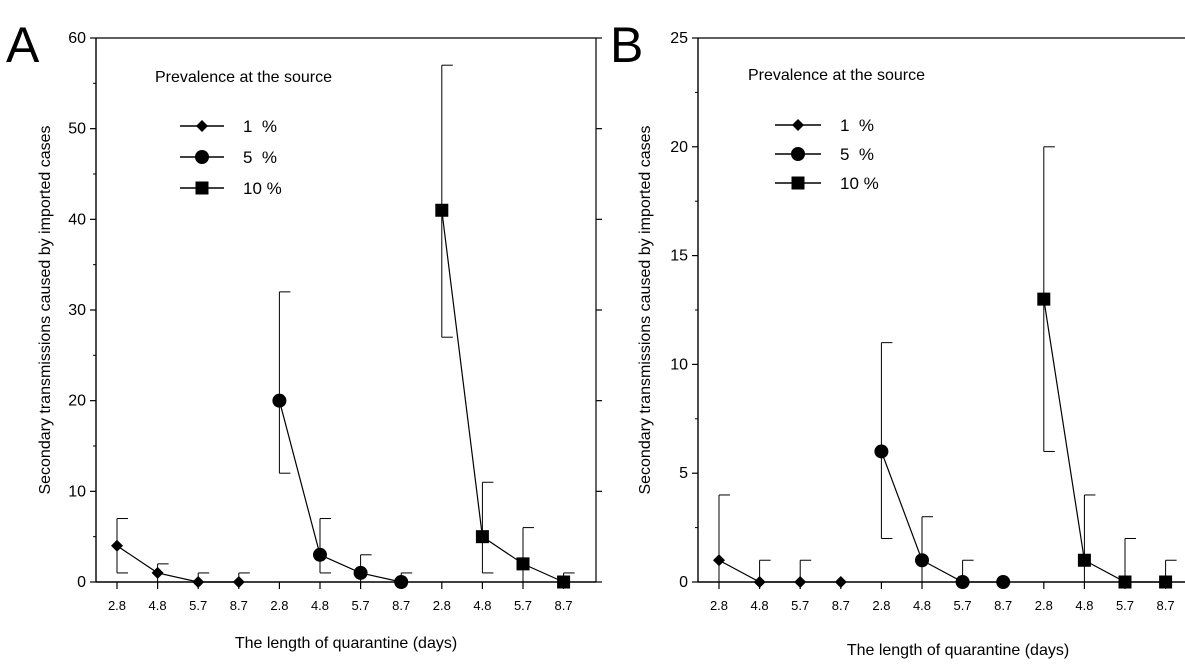 Image resolution: width=1185 pixels, height=664 pixels. Describe the element at coordinates (23, 45) in the screenshot. I see `panel-letter: A` at that location.